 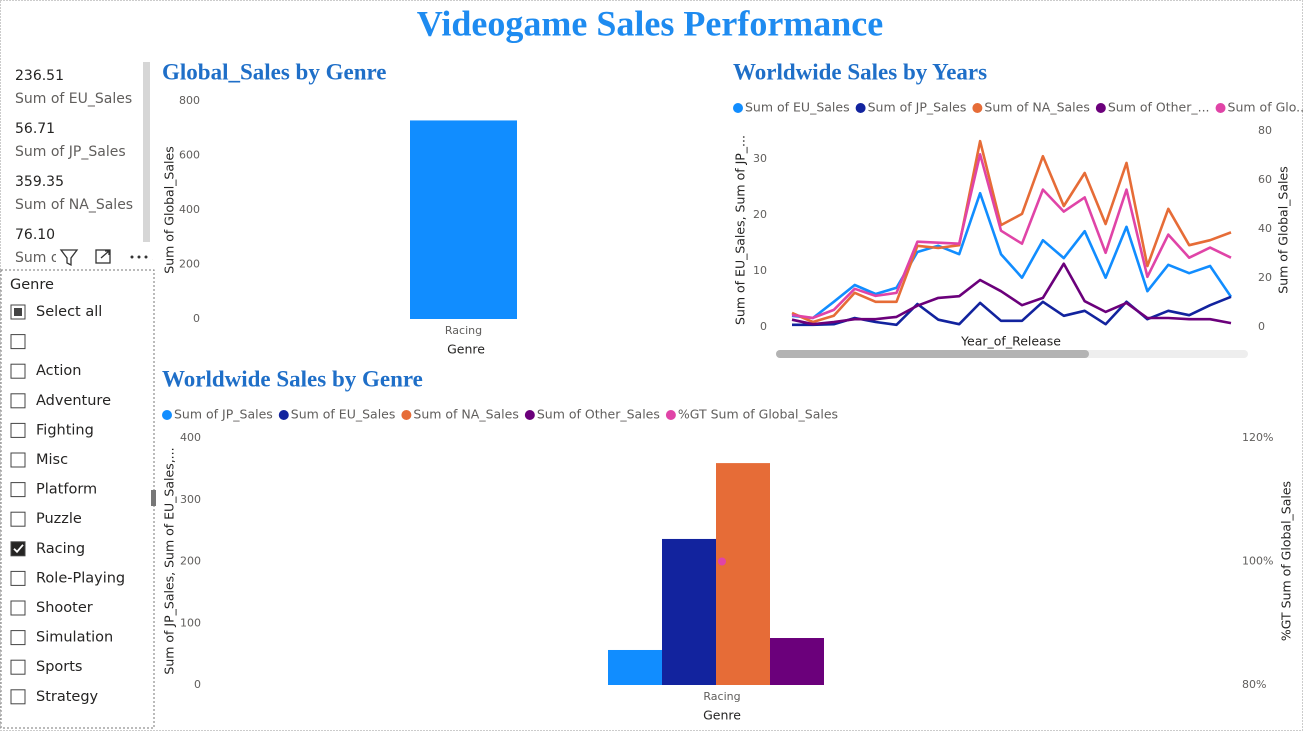 I want to click on y-tick-label: 100, so click(x=190, y=622).